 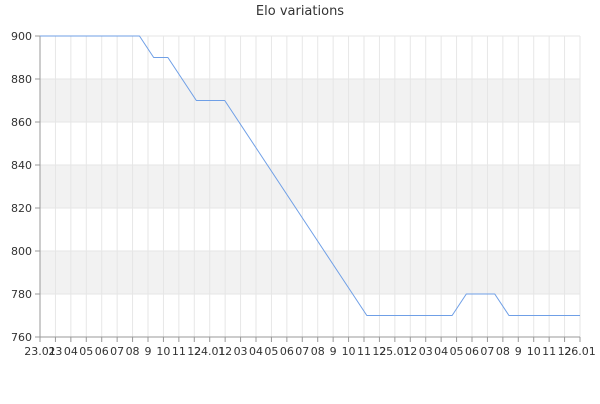 I want to click on x-tick-label: 23, so click(x=55, y=351).